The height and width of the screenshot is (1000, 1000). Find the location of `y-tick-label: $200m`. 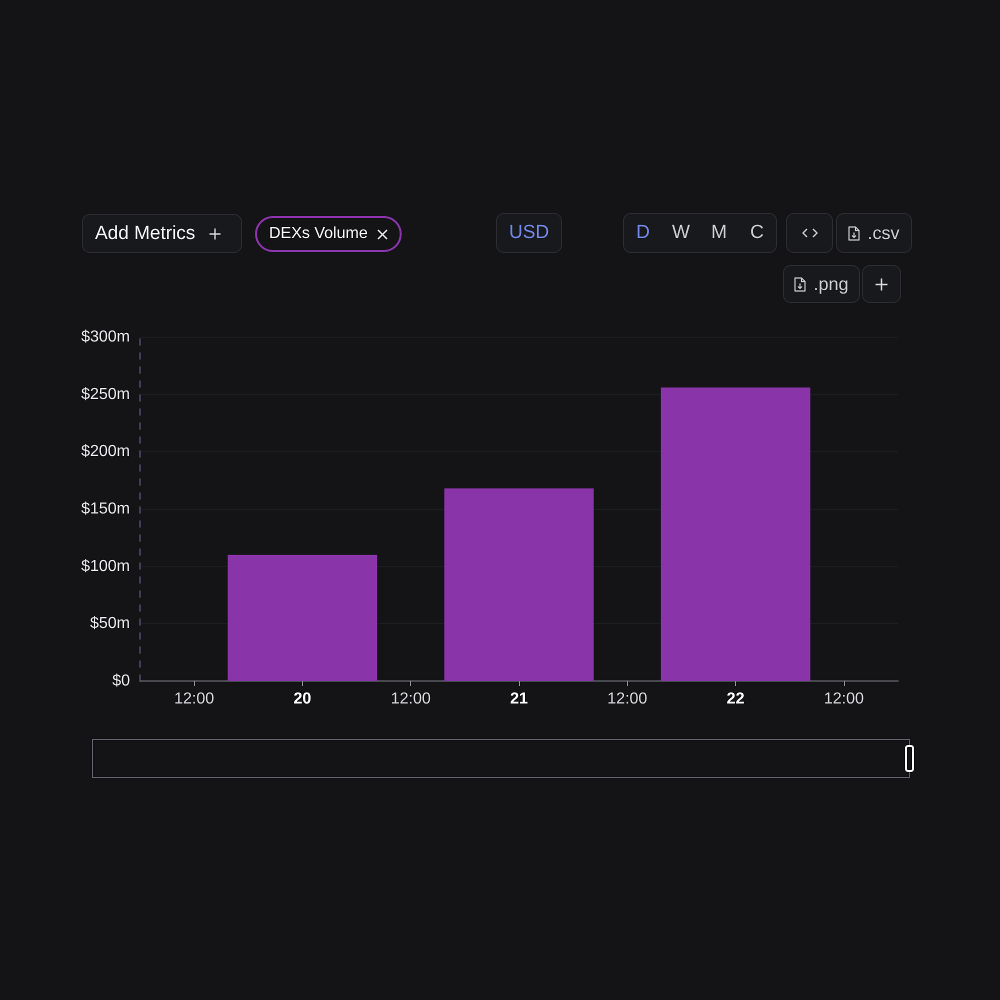

y-tick-label: $200m is located at coordinates (105, 451).